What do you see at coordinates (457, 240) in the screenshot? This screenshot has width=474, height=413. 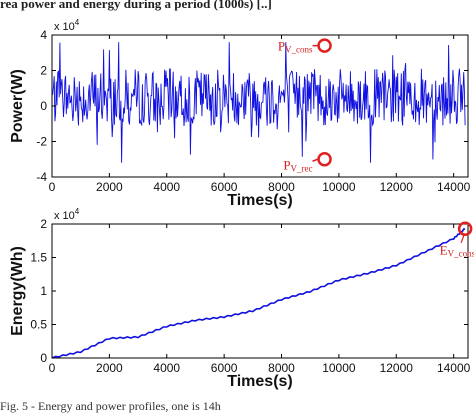 I see `energy-annotations: EV_cons` at bounding box center [457, 240].